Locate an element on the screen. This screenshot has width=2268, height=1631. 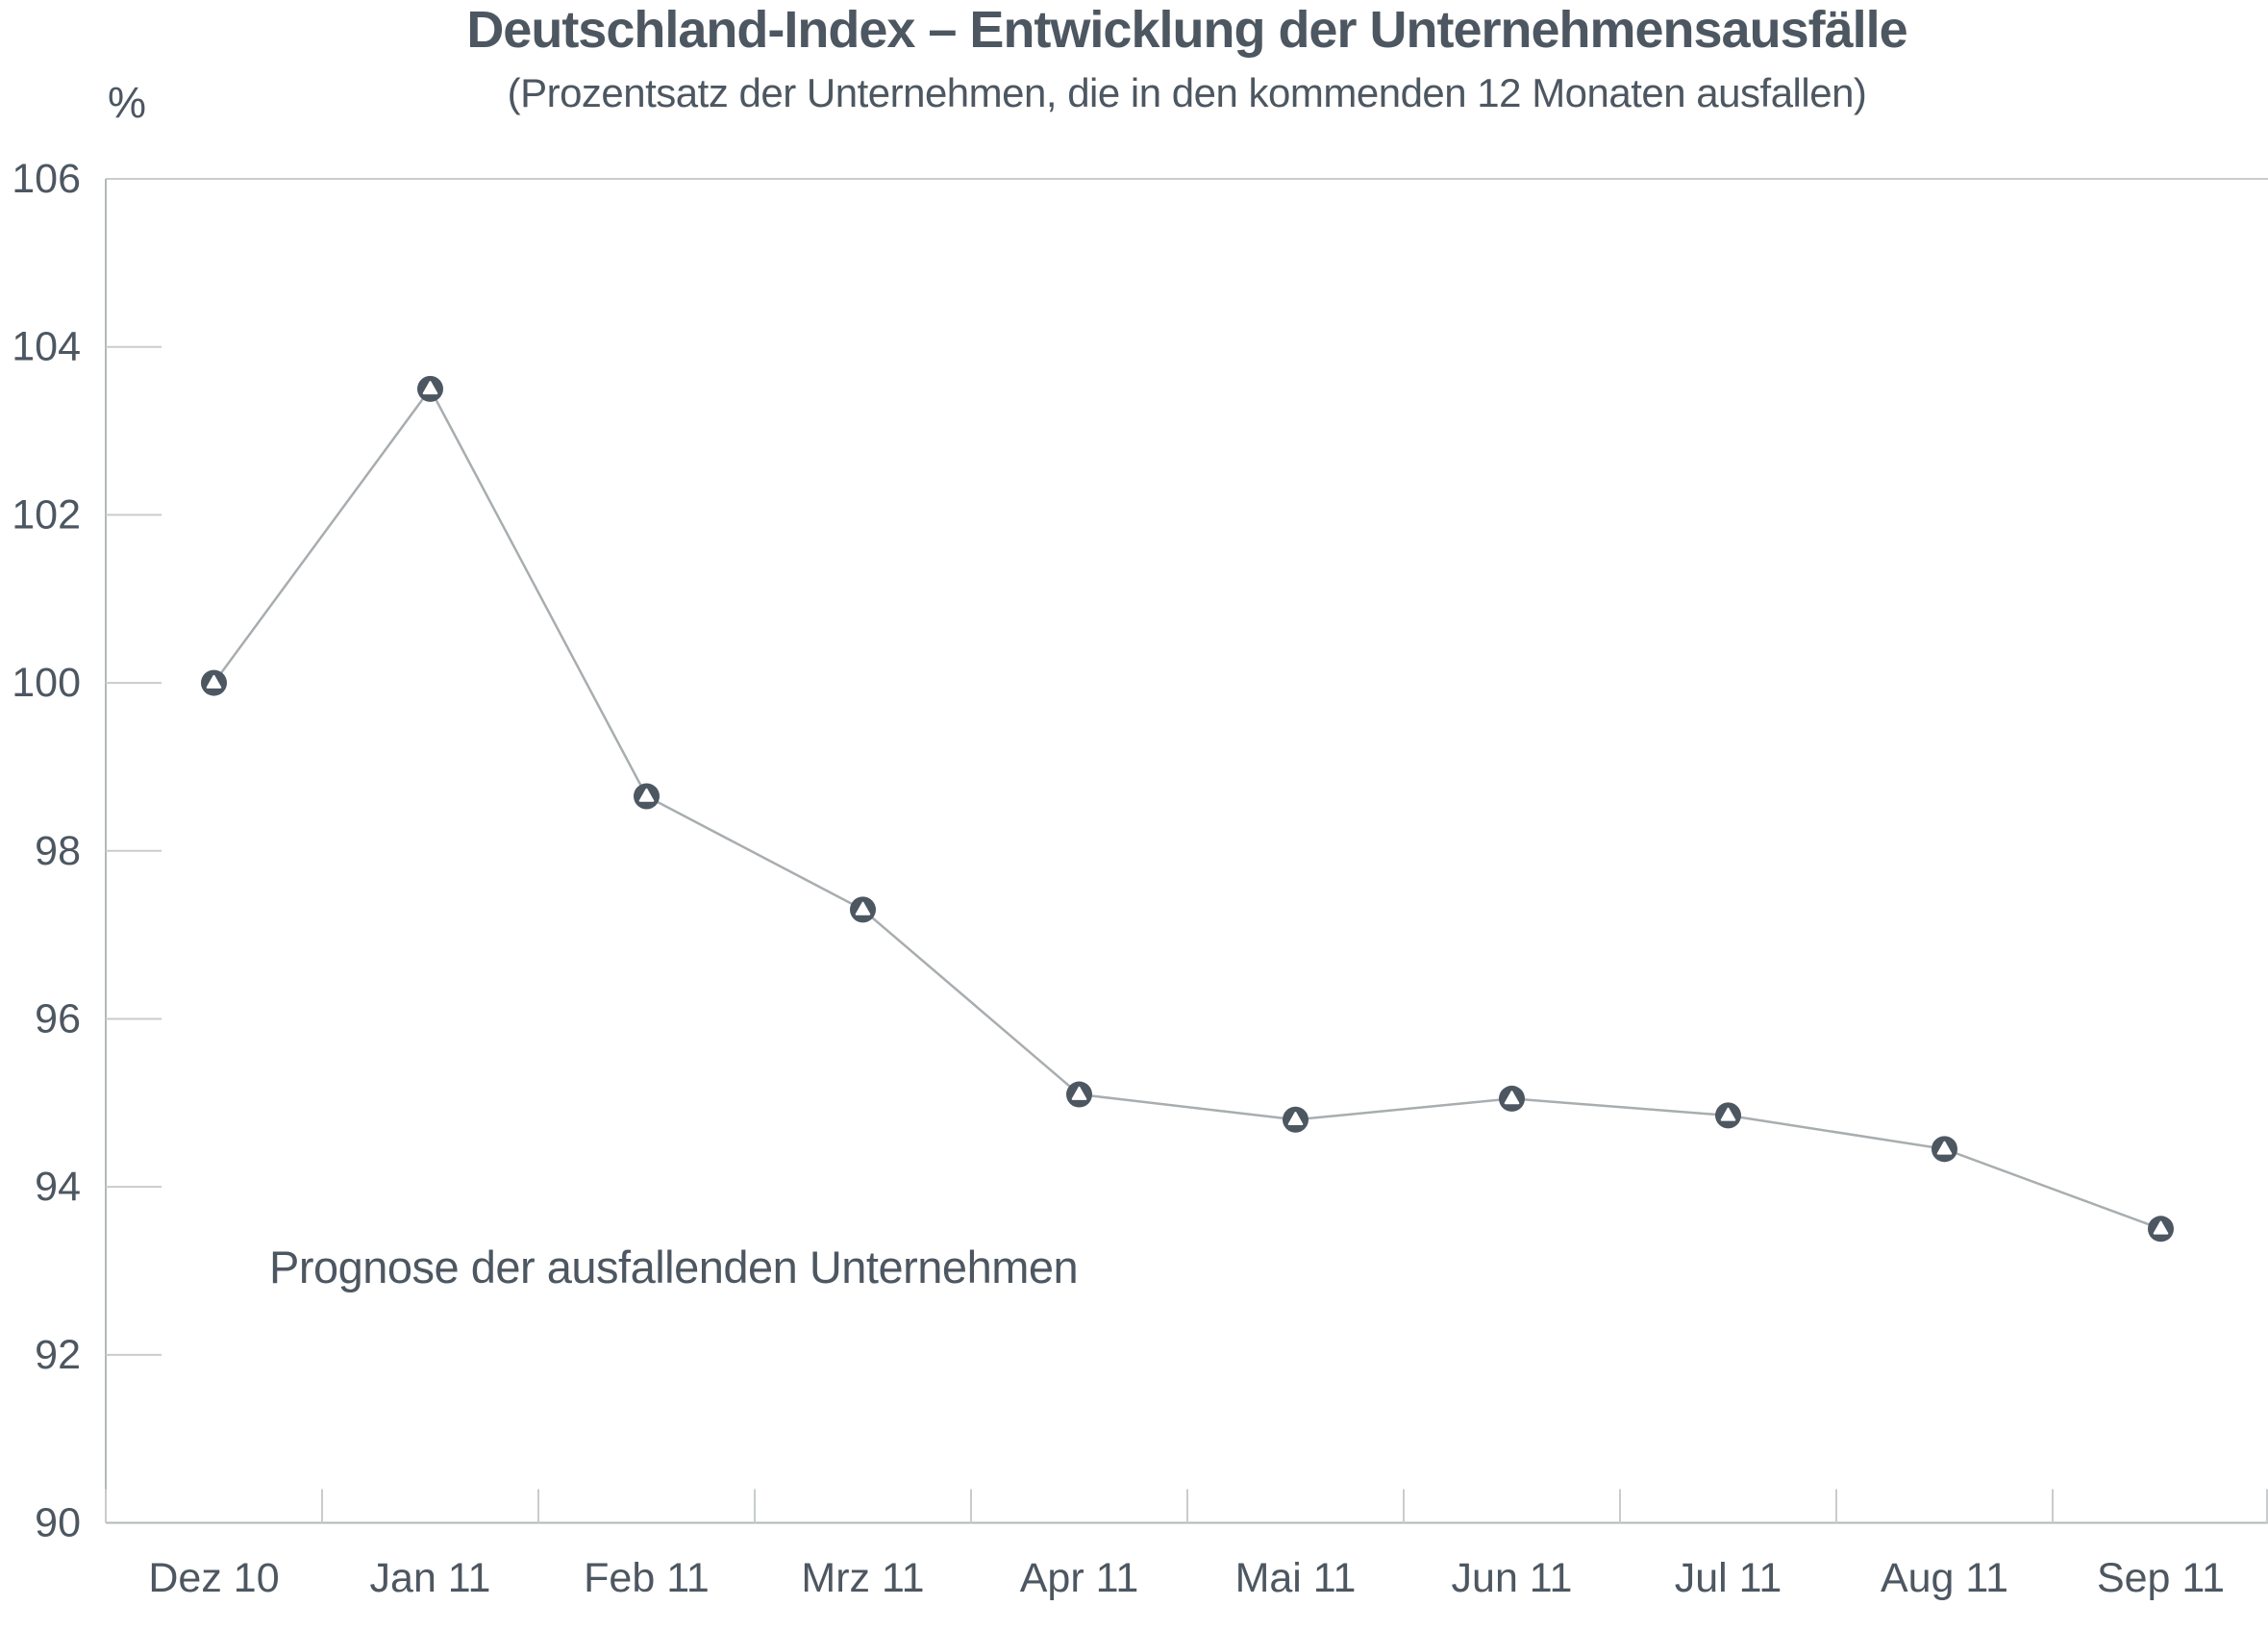
x-tick-label: Jun 11 is located at coordinates (1512, 1578).